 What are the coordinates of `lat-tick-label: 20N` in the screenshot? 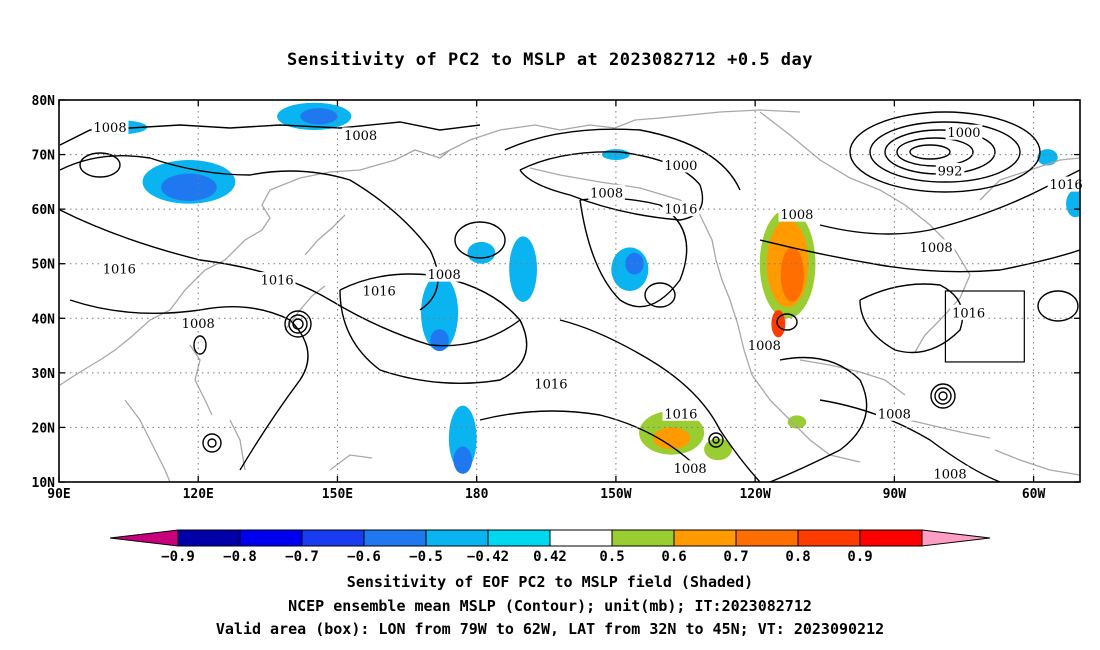 It's located at (44, 428).